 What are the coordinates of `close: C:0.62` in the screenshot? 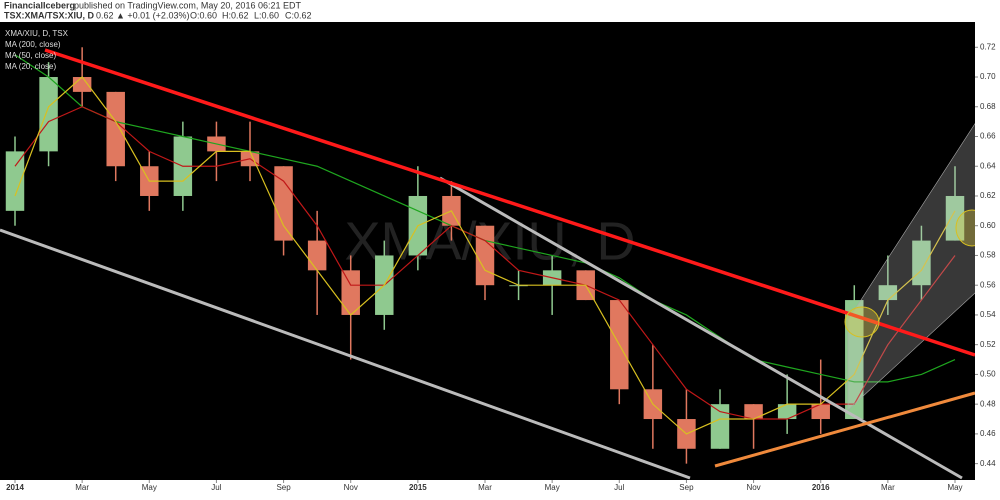 It's located at (298, 15).